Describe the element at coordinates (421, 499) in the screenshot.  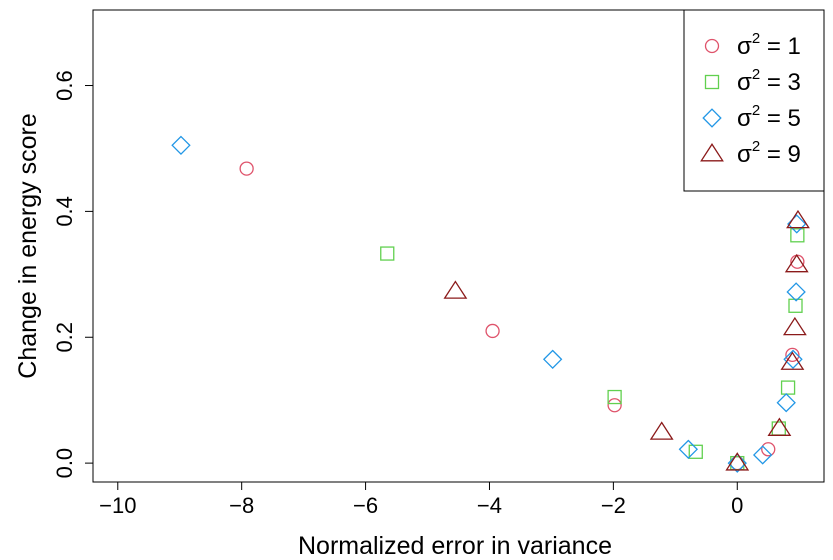
I see `x-axis: −10 −8 −6 −4 −2 0` at that location.